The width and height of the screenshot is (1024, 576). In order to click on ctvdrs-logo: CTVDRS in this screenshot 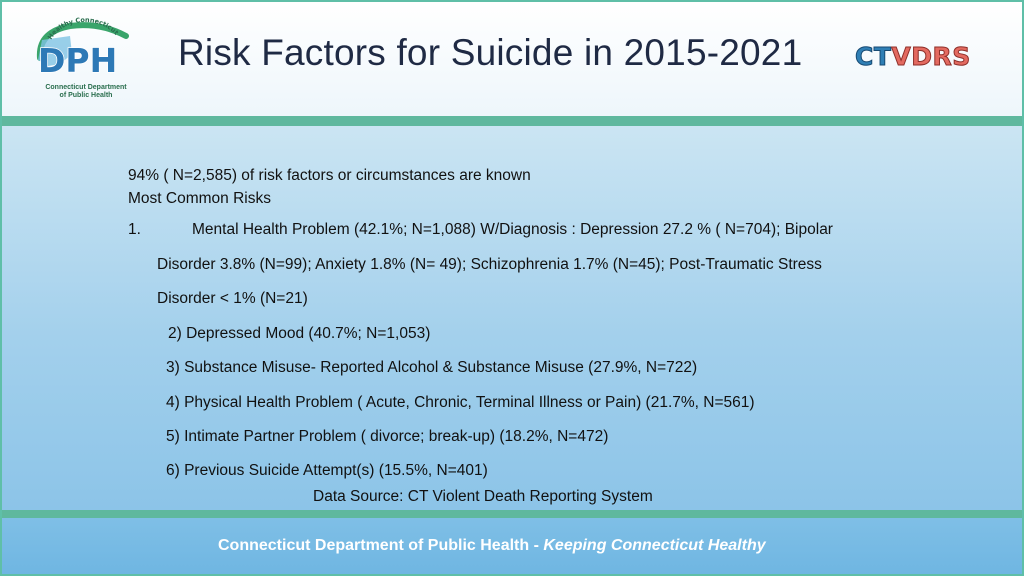, I will do `click(912, 58)`.